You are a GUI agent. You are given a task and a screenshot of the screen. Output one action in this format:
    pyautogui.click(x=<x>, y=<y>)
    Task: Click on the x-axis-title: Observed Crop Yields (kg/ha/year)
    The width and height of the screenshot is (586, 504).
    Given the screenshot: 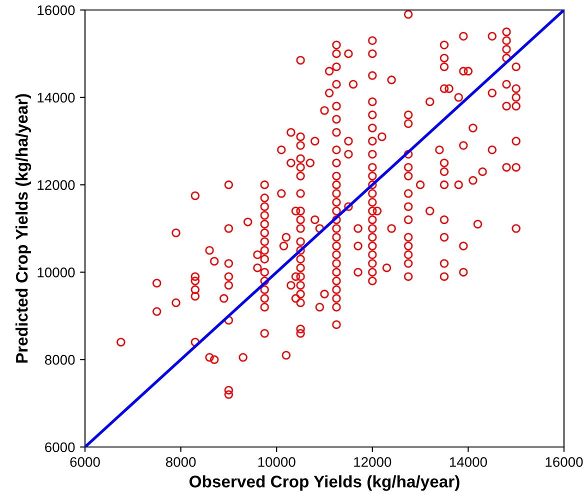 What is the action you would take?
    pyautogui.click(x=324, y=483)
    